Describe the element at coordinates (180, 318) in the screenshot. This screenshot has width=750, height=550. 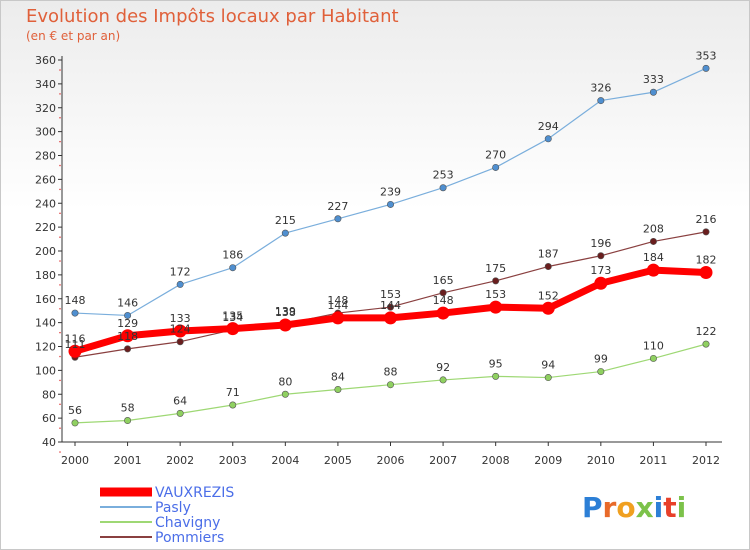
I see `data-label: 133` at that location.